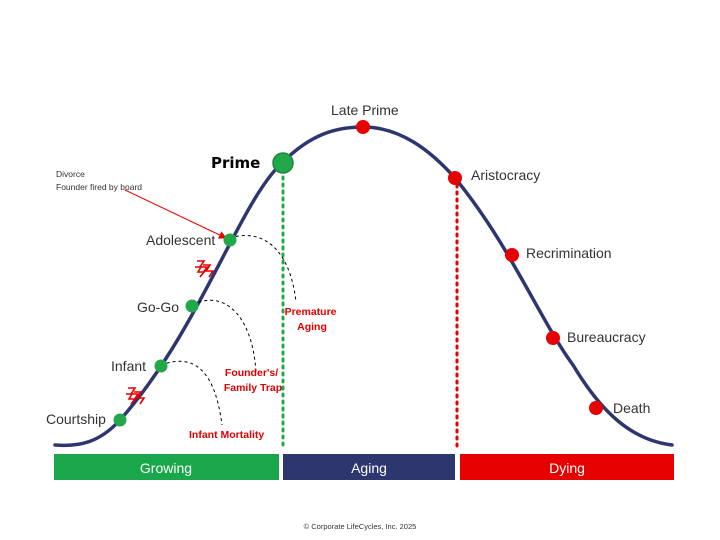 The image size is (720, 540). I want to click on divorce-arrow, so click(175, 214).